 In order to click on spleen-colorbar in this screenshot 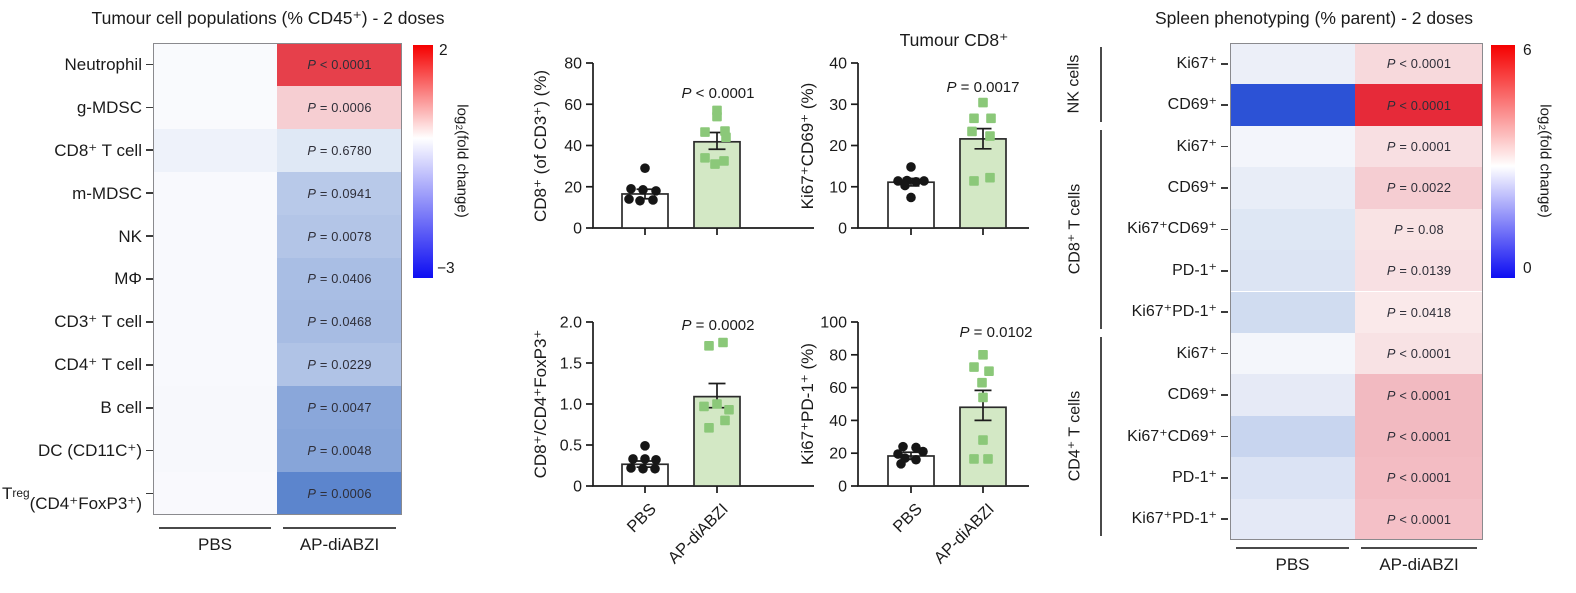, I will do `click(1503, 161)`.